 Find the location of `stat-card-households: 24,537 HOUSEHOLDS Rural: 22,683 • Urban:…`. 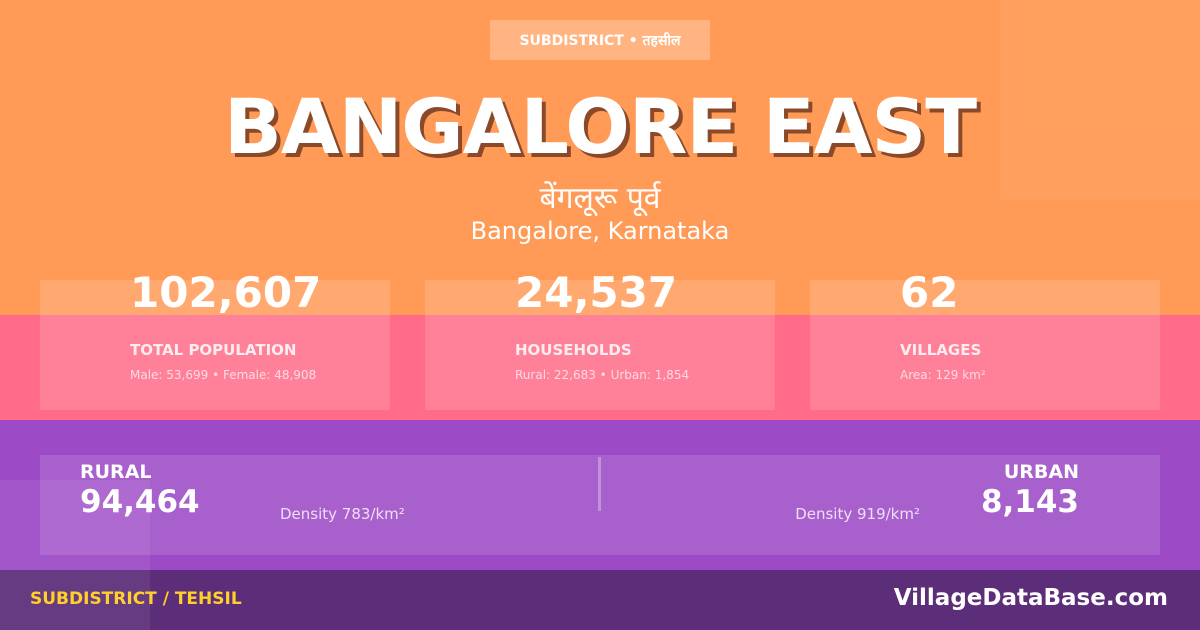

stat-card-households: 24,537 HOUSEHOLDS Rural: 22,683 • Urban:… is located at coordinates (600, 339).